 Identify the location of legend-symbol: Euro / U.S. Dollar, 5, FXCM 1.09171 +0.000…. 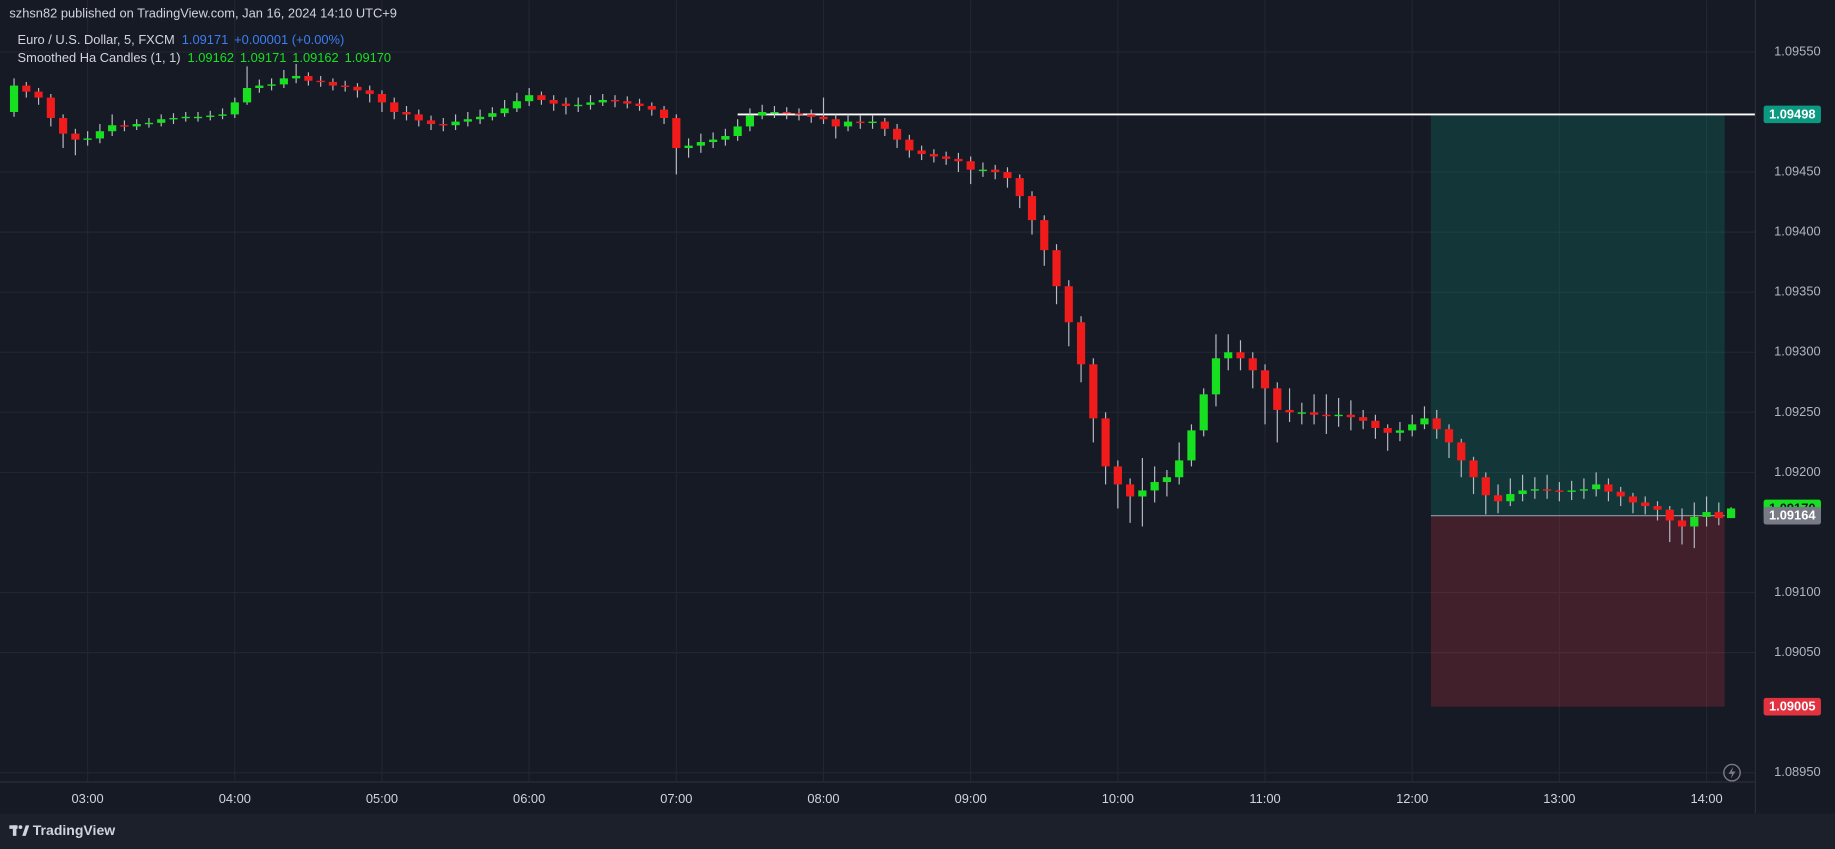
(181, 40).